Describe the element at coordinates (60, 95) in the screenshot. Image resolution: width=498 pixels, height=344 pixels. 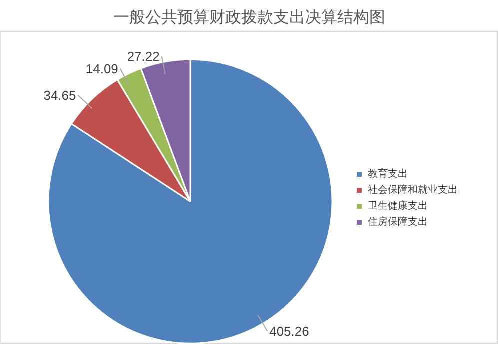
I see `data-label: 34.65` at that location.